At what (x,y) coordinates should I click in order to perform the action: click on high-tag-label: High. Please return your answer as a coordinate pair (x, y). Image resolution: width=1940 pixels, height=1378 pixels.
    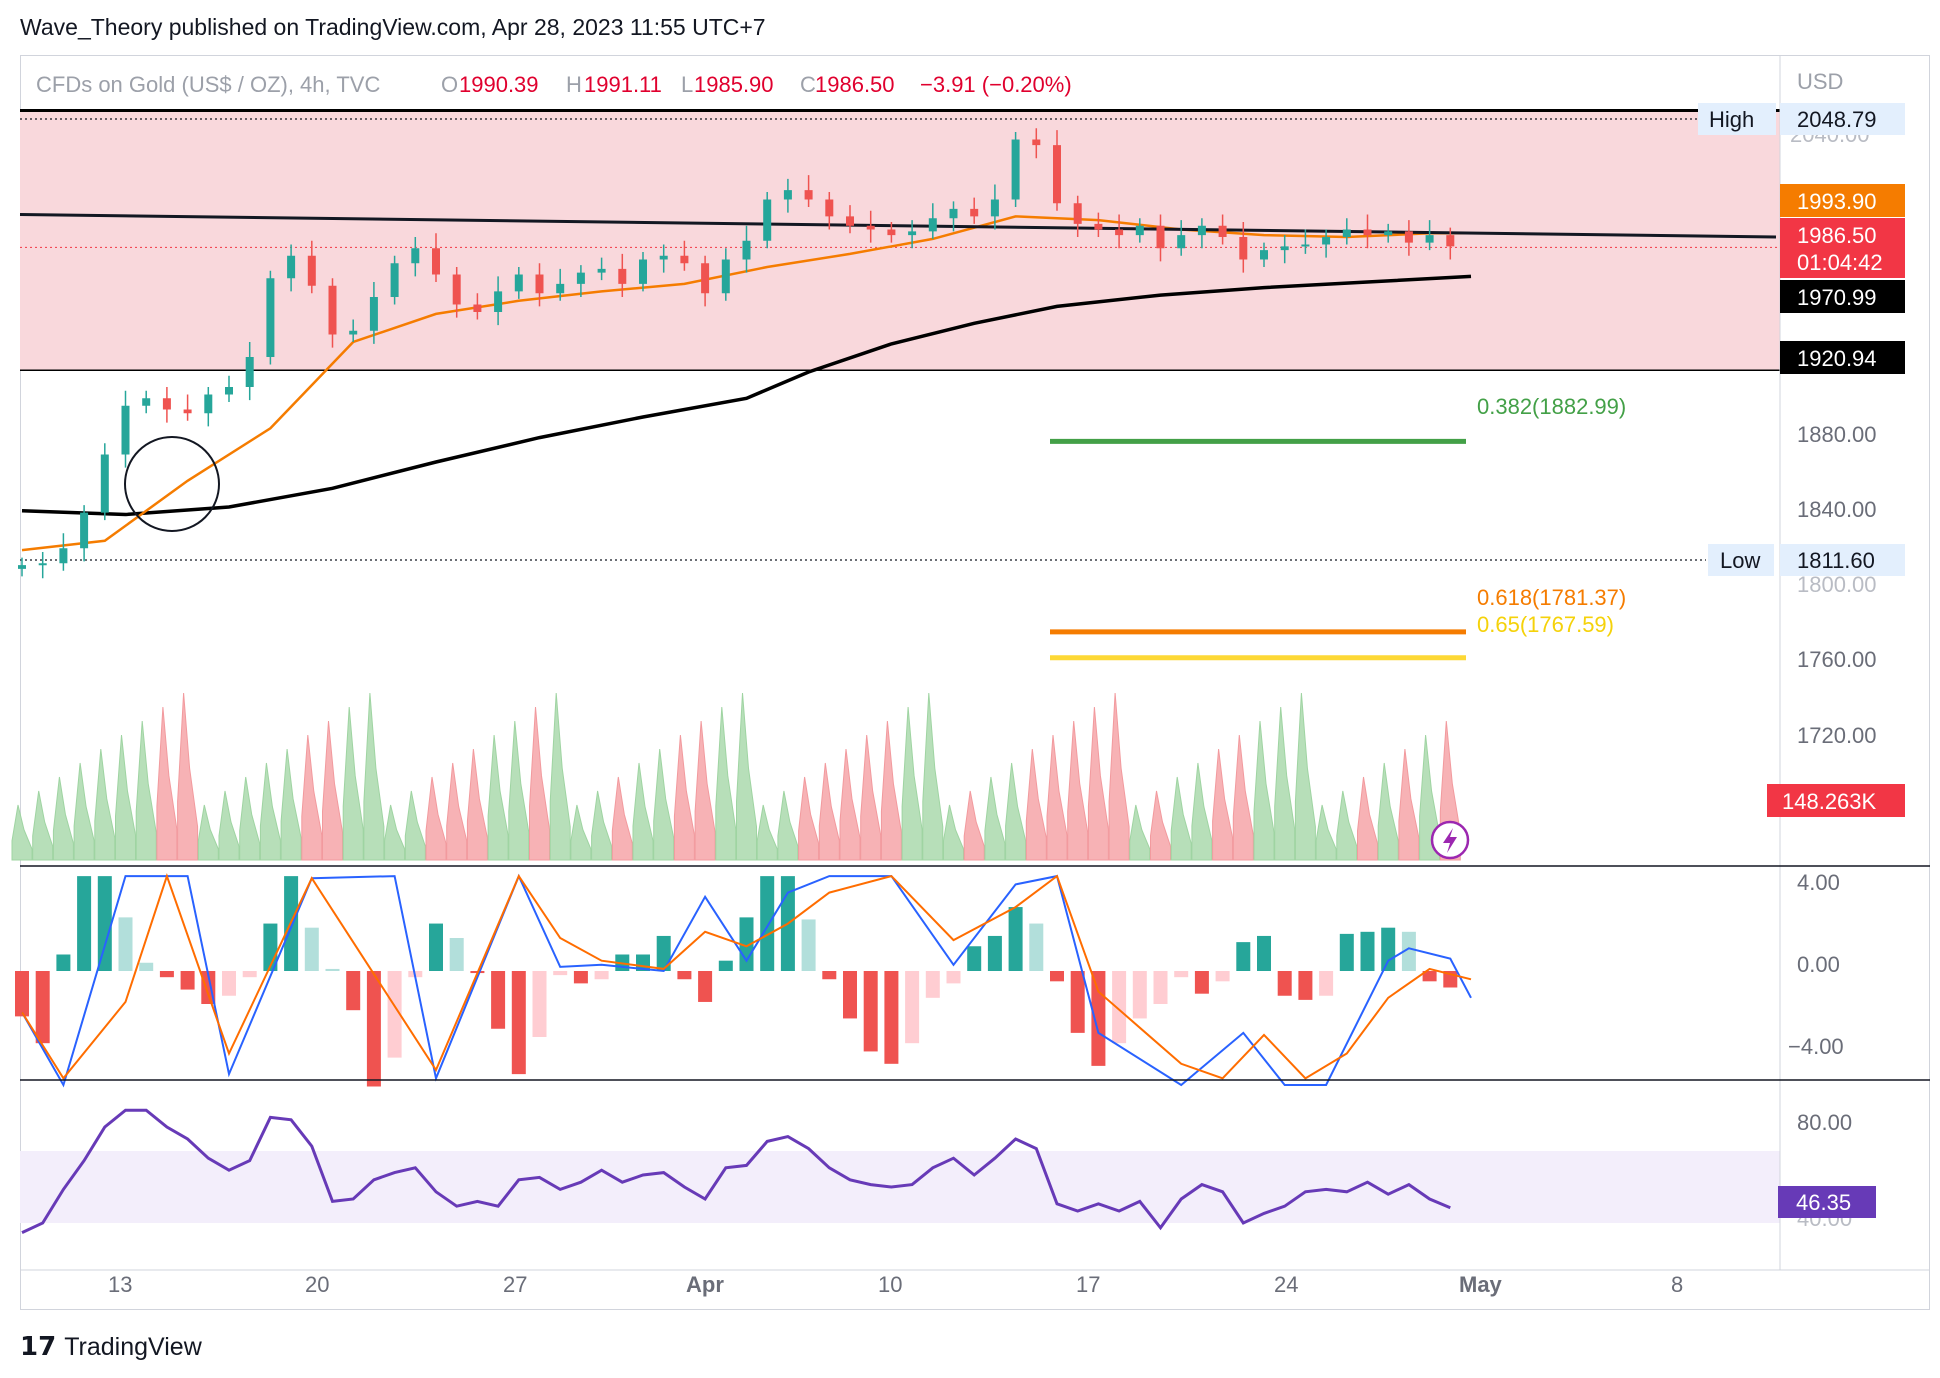
    Looking at the image, I should click on (1731, 119).